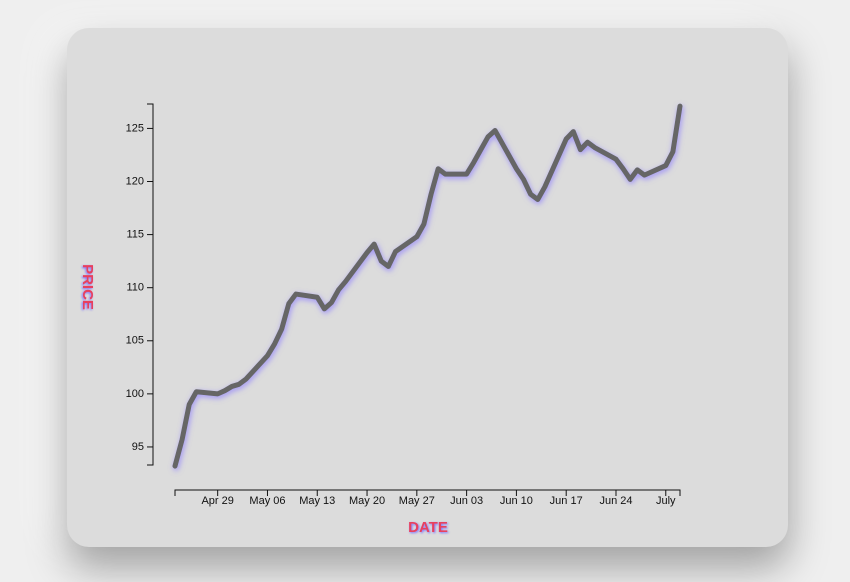  Describe the element at coordinates (135, 235) in the screenshot. I see `y-tick-label: 115` at that location.